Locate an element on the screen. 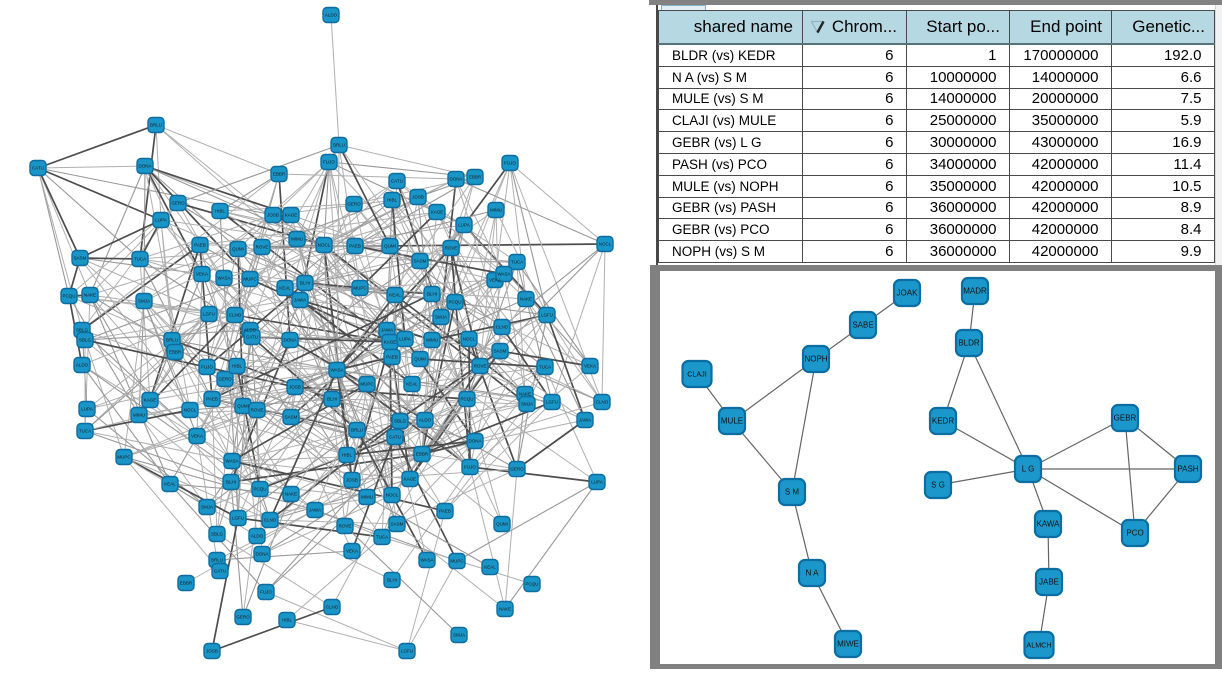  svg-text: NOCL is located at coordinates (392, 495).